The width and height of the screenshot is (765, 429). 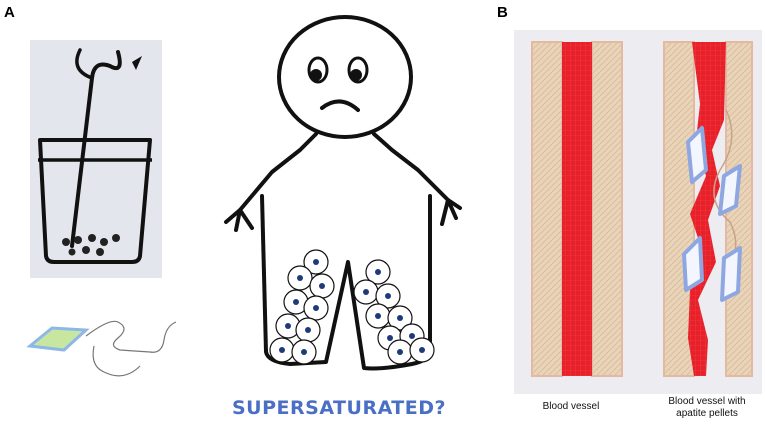 What do you see at coordinates (9, 12) in the screenshot?
I see `panel-letter-a: A` at bounding box center [9, 12].